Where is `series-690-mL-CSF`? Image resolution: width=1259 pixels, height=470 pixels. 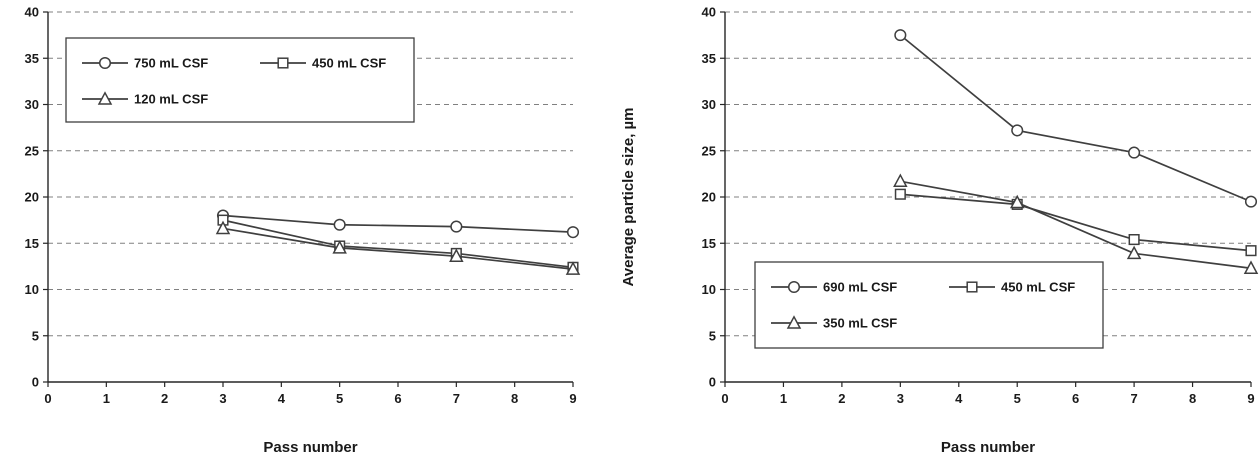
series-690-mL-CSF is located at coordinates (1076, 118).